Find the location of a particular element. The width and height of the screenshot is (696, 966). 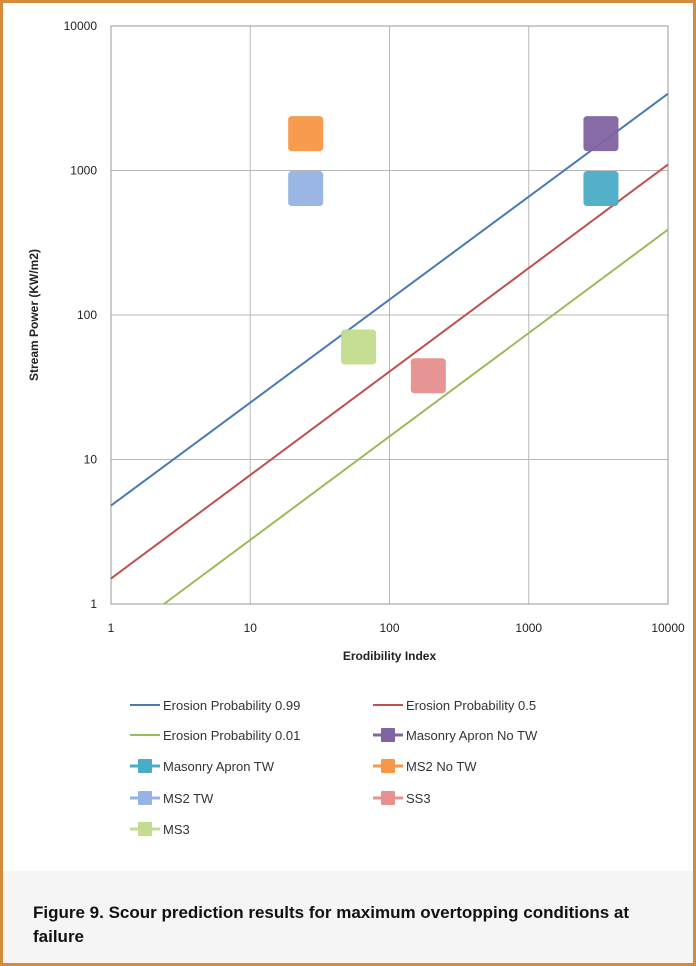

legend-label: Erosion Probability 0.99 is located at coordinates (231, 705).